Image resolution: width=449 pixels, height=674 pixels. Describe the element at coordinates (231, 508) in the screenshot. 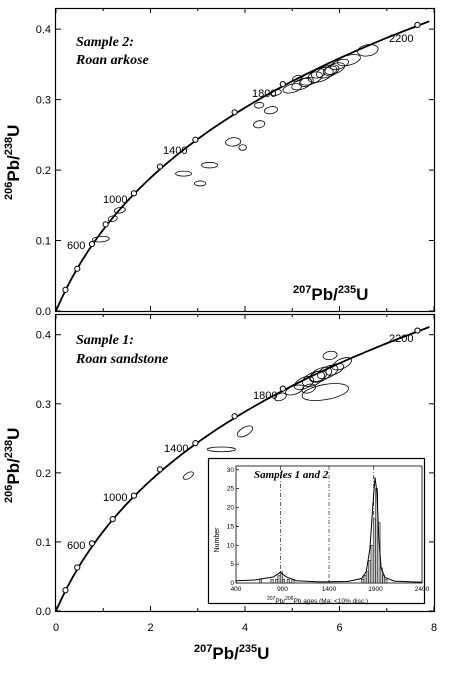

I see `inset-y-tick-label: 20` at that location.